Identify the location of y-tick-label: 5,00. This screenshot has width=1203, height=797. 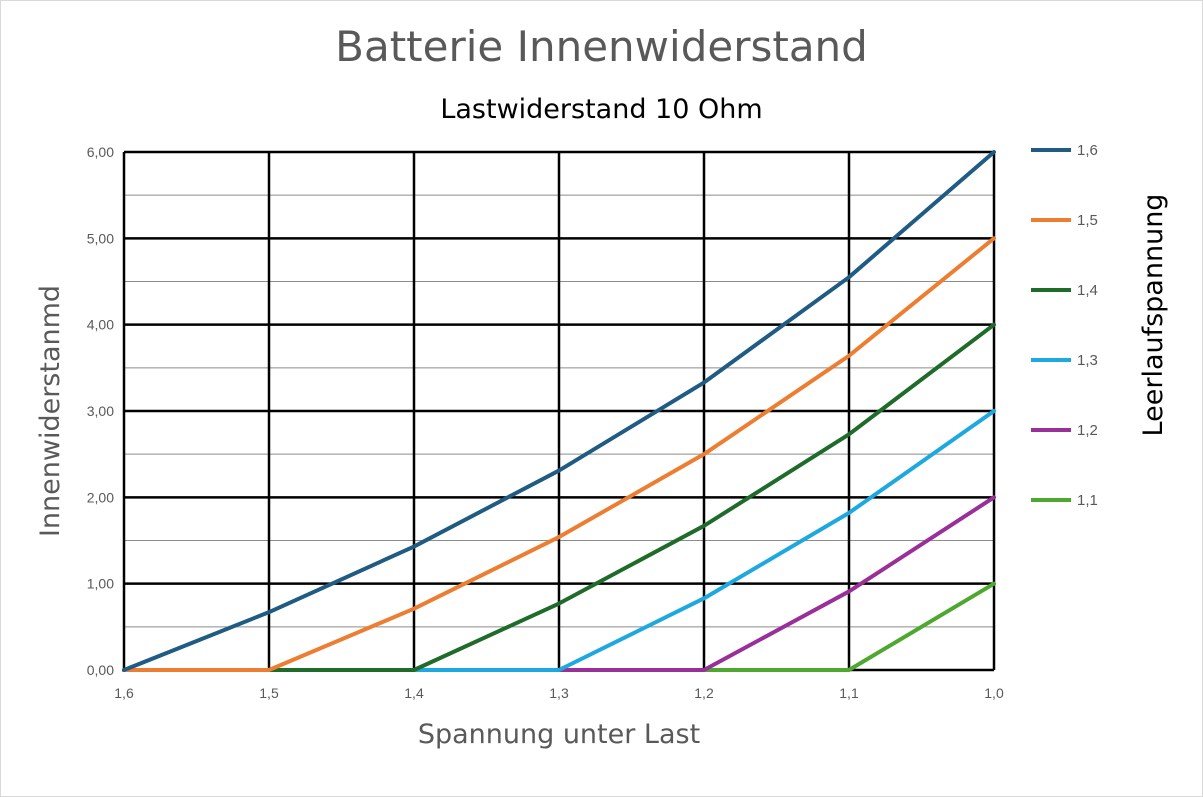
(100, 238).